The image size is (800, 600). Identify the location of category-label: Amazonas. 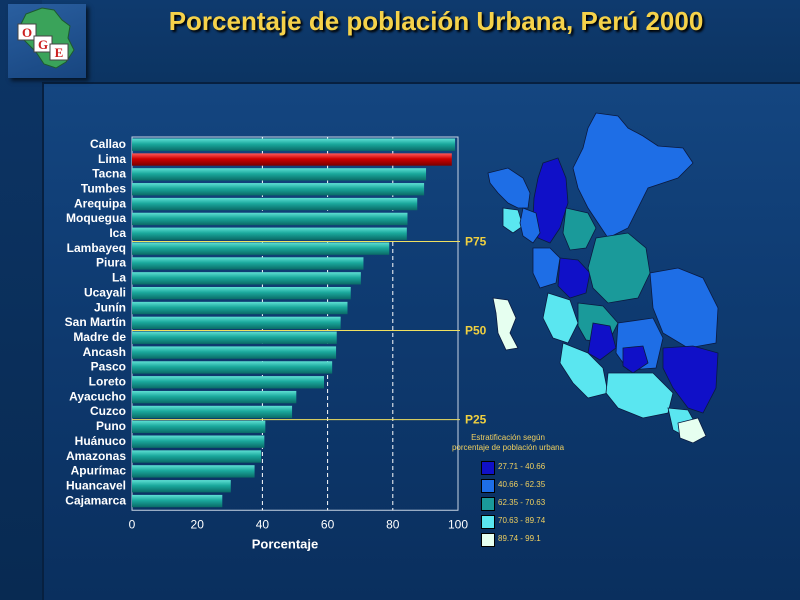
(96, 456).